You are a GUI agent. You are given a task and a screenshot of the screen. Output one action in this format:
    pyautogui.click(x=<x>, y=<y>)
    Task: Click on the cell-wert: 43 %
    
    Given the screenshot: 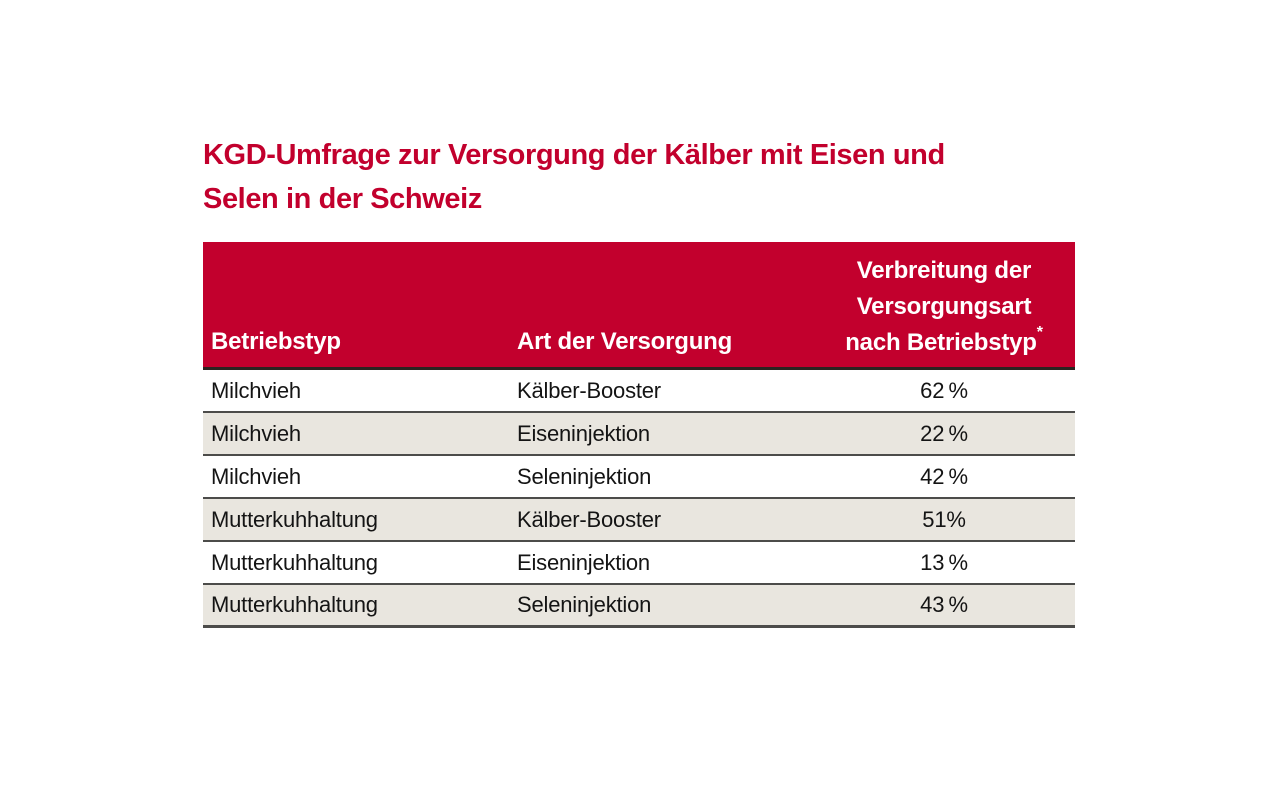 What is the action you would take?
    pyautogui.click(x=944, y=604)
    